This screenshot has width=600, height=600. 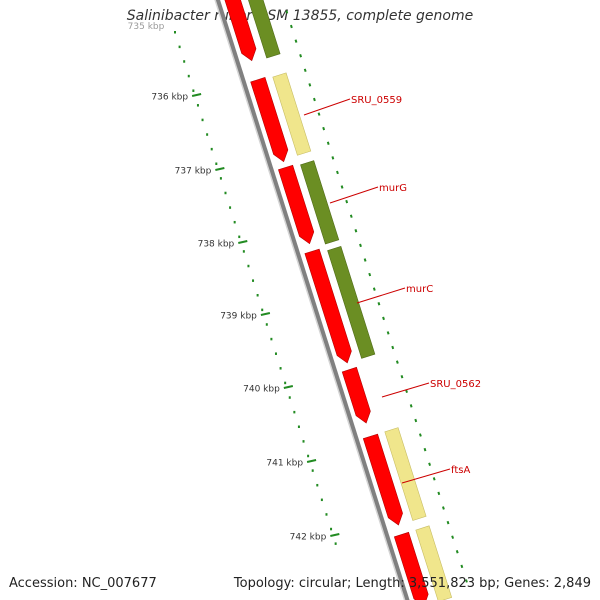 I want to click on accession-text: Accession: NC_007677, so click(x=83, y=583).